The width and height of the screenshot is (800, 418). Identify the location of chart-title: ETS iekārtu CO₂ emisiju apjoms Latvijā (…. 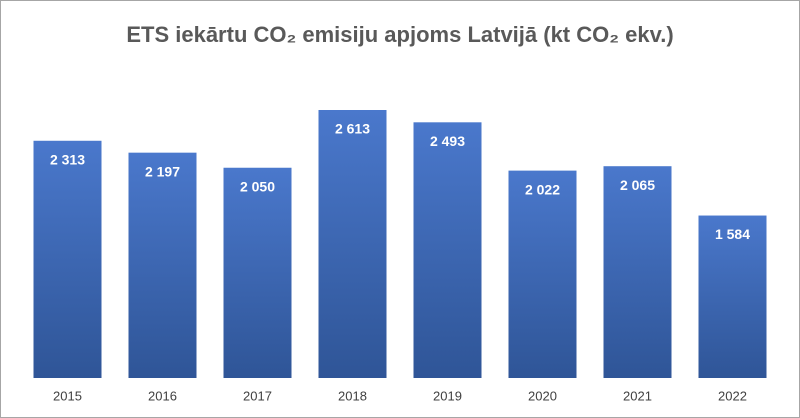
(399, 34).